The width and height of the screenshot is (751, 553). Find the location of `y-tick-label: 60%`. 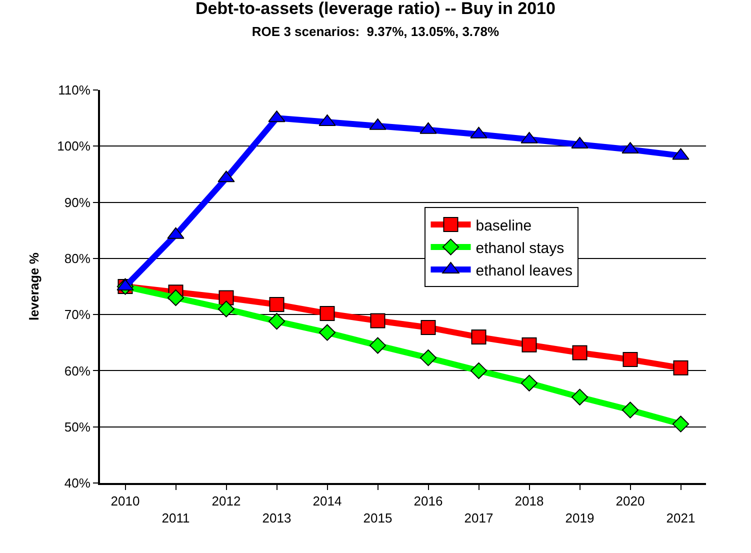

y-tick-label: 60% is located at coordinates (77, 370).